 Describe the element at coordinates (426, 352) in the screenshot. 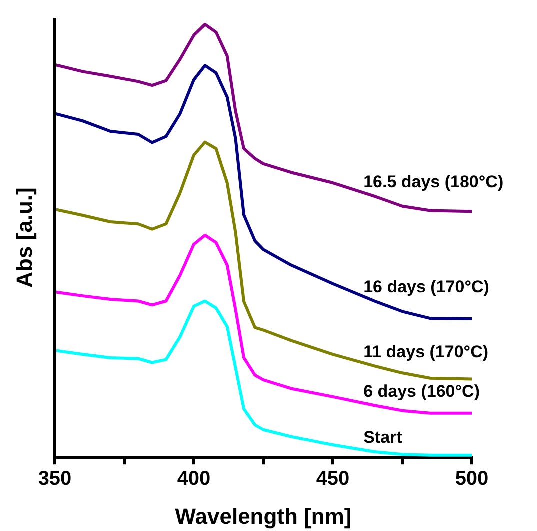

I see `series-label: 11 days (170°C)` at that location.